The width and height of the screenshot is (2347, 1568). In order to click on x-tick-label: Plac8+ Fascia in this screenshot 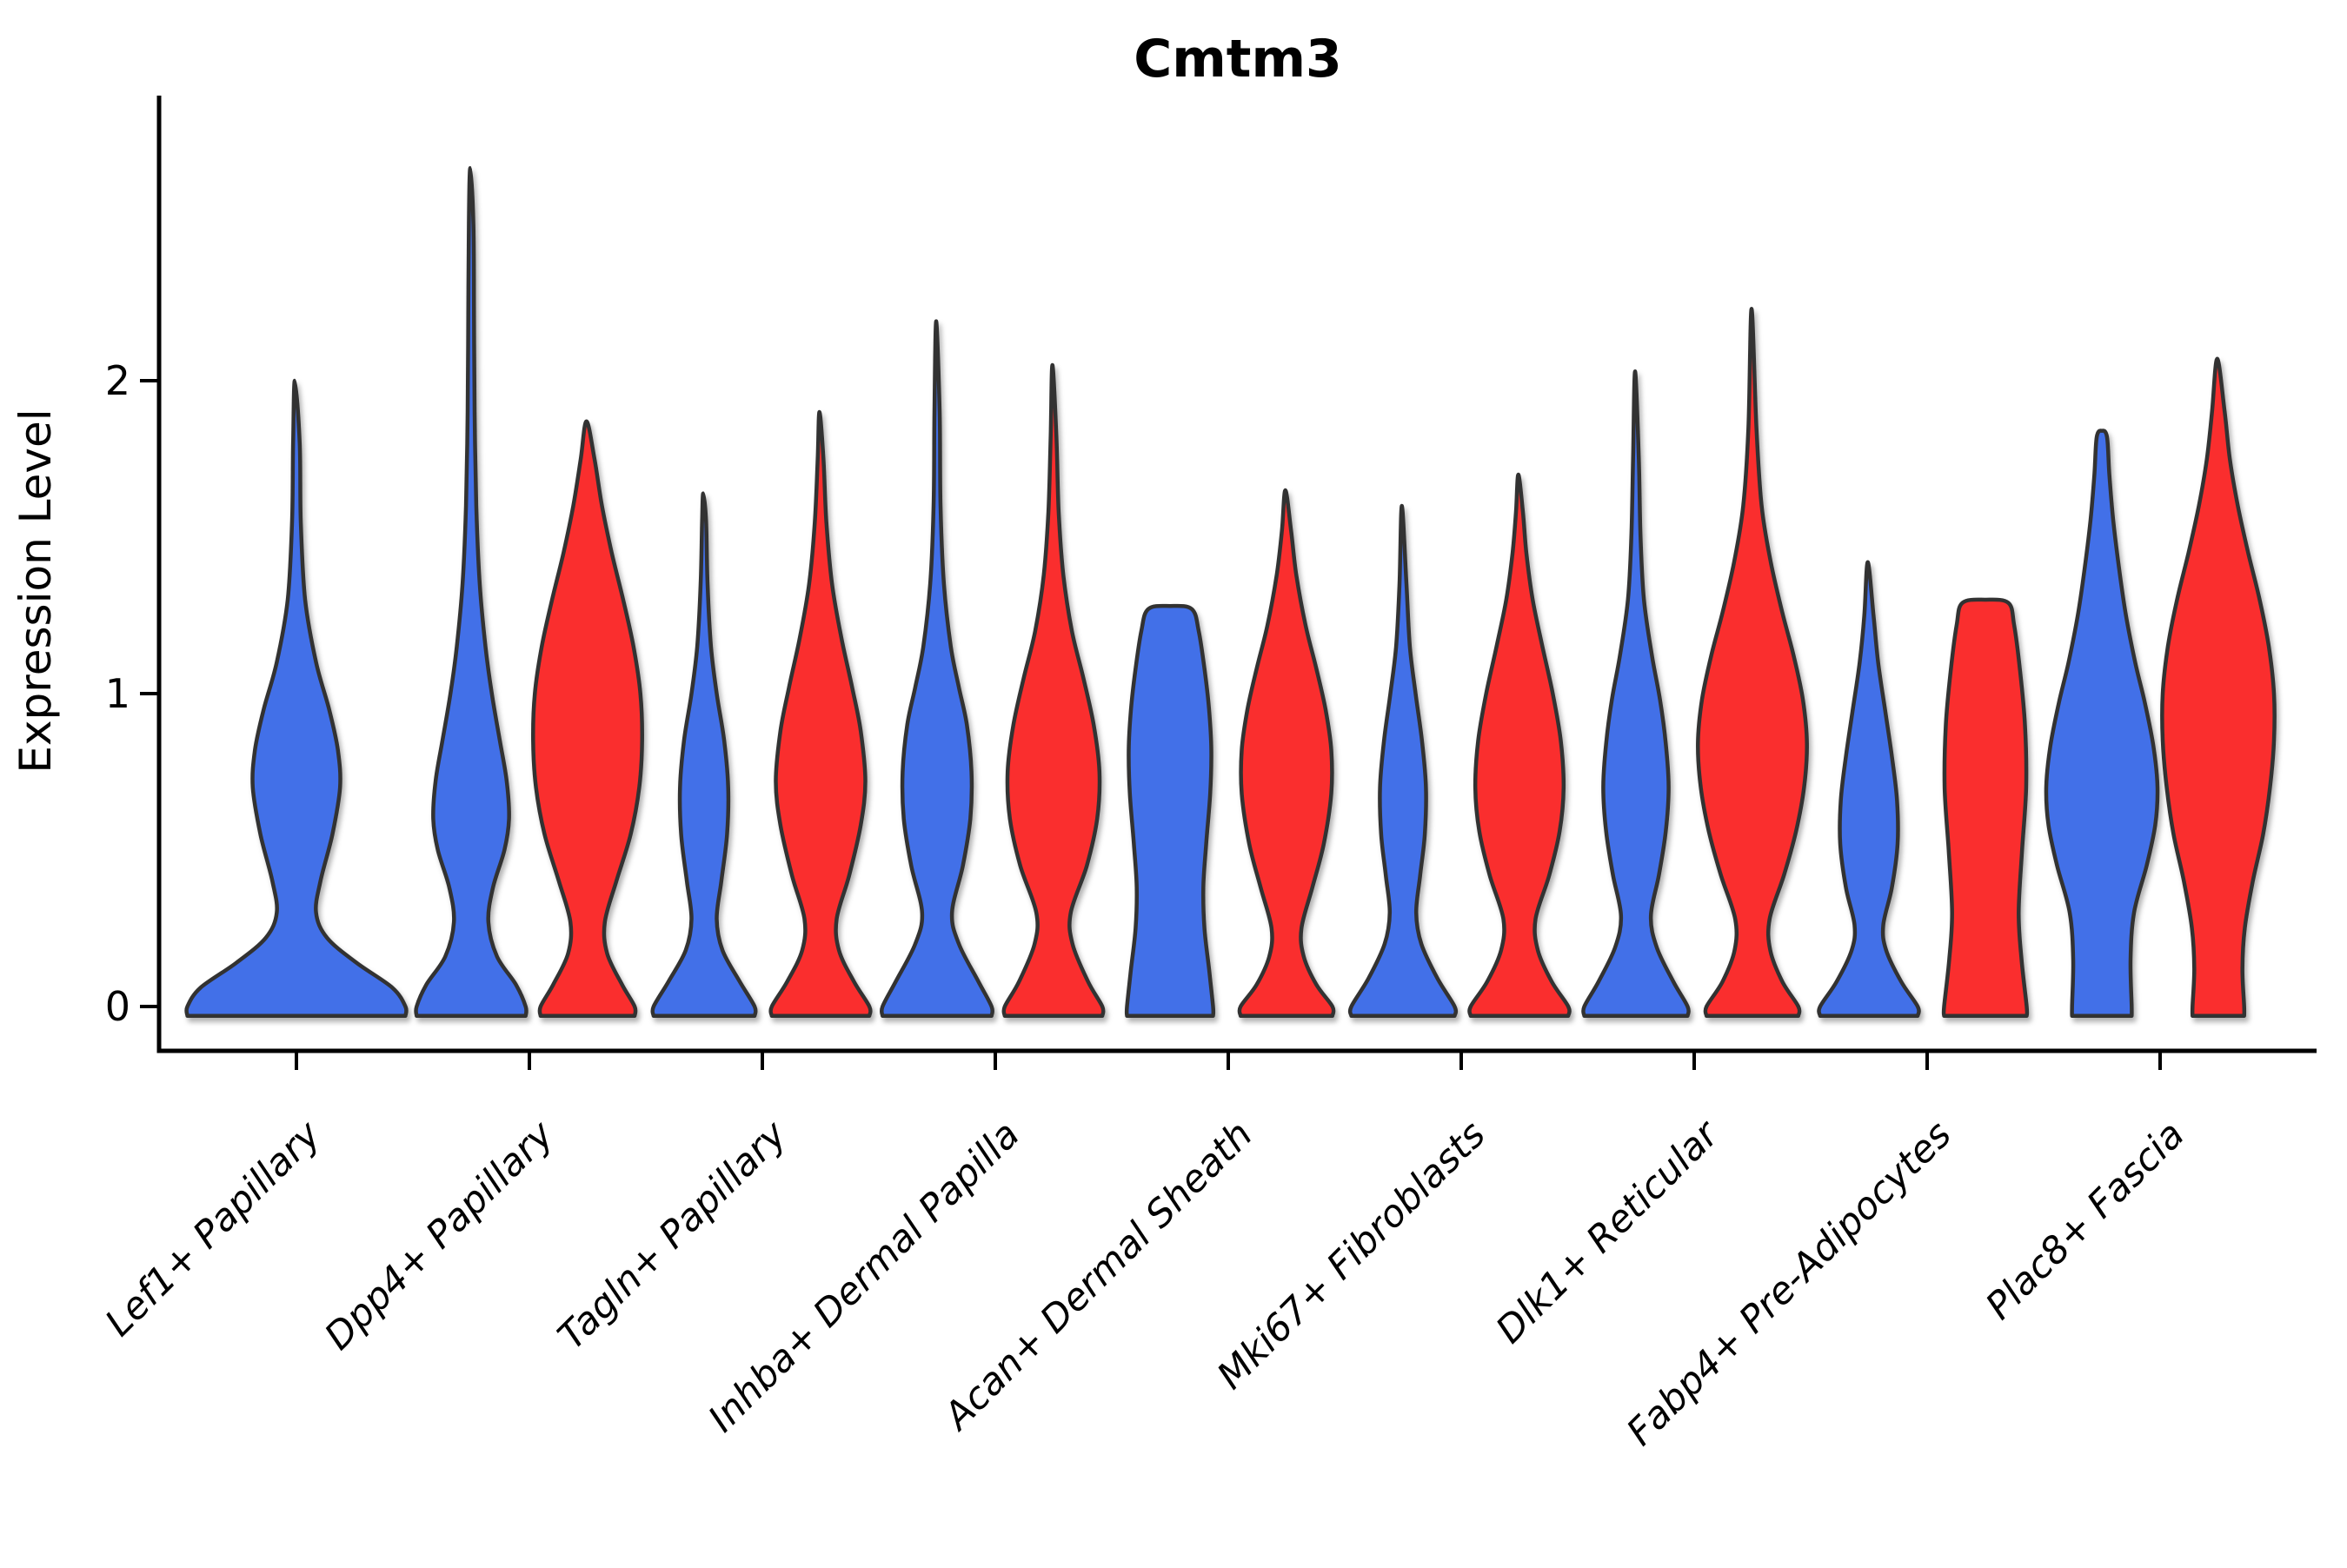, I will do `click(2086, 1220)`.